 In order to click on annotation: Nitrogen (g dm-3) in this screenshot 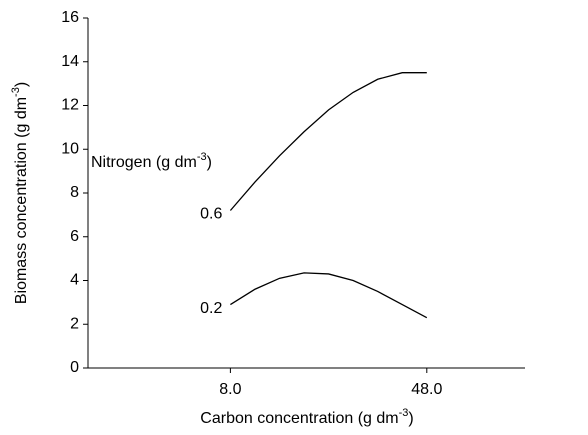, I will do `click(151, 161)`.